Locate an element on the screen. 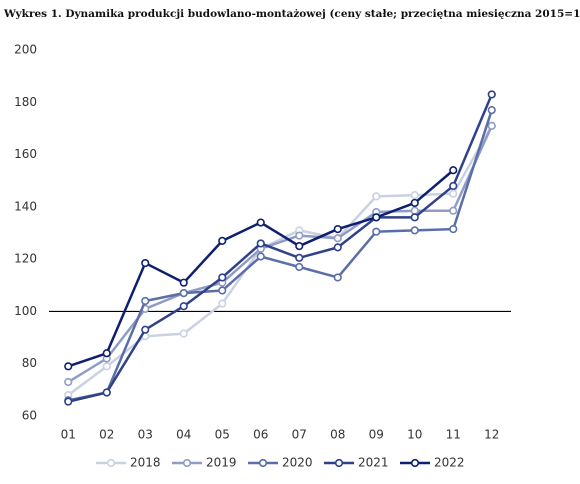 The width and height of the screenshot is (580, 484). x-tick-label: 01 is located at coordinates (68, 435).